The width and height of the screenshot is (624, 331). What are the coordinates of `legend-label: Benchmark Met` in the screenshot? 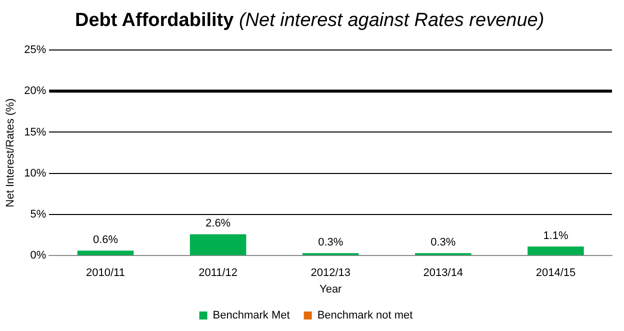 It's located at (251, 316).